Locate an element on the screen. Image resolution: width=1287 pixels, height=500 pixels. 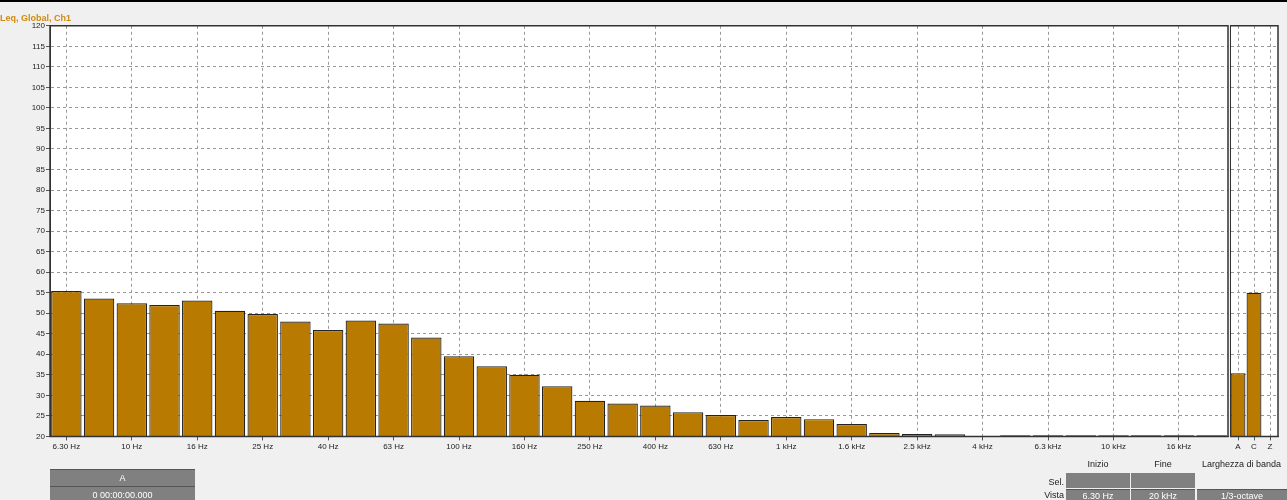
text: Inizio is located at coordinates (1098, 464).